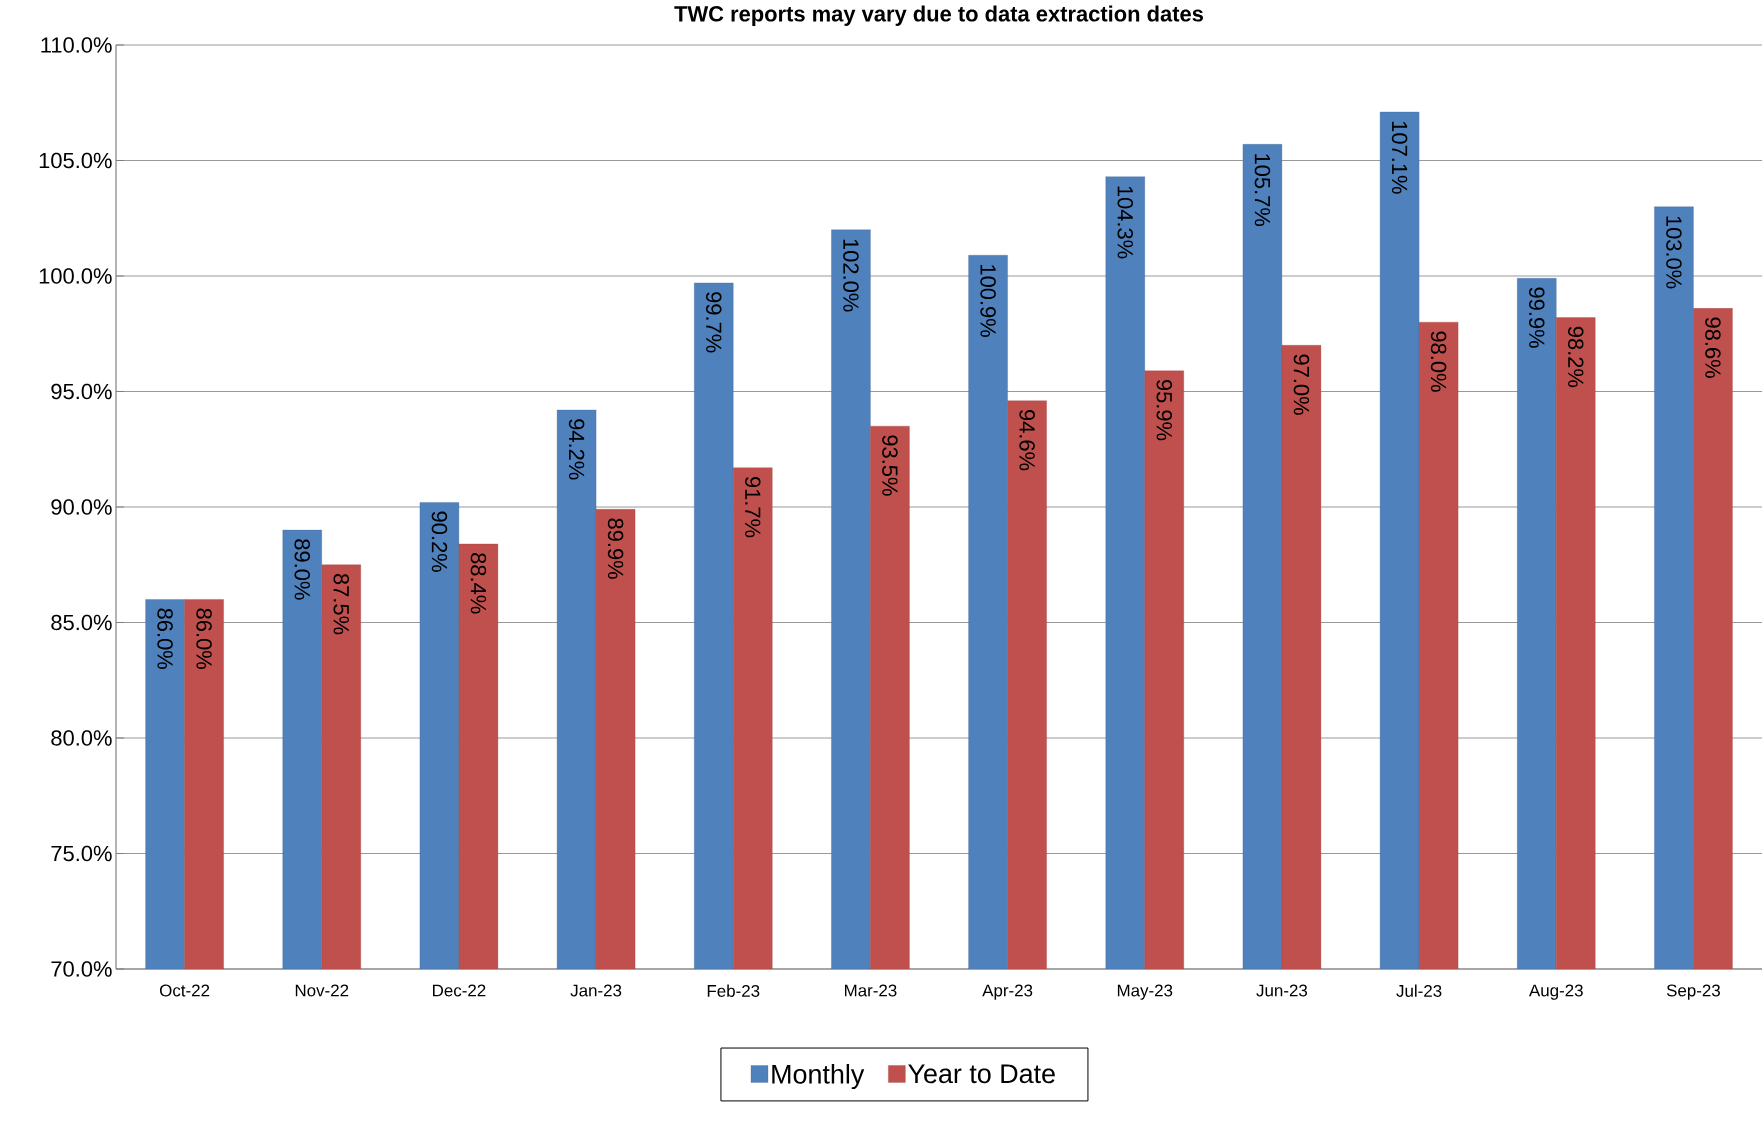 The width and height of the screenshot is (1762, 1136). What do you see at coordinates (1301, 384) in the screenshot?
I see `data-label: 97.0%` at bounding box center [1301, 384].